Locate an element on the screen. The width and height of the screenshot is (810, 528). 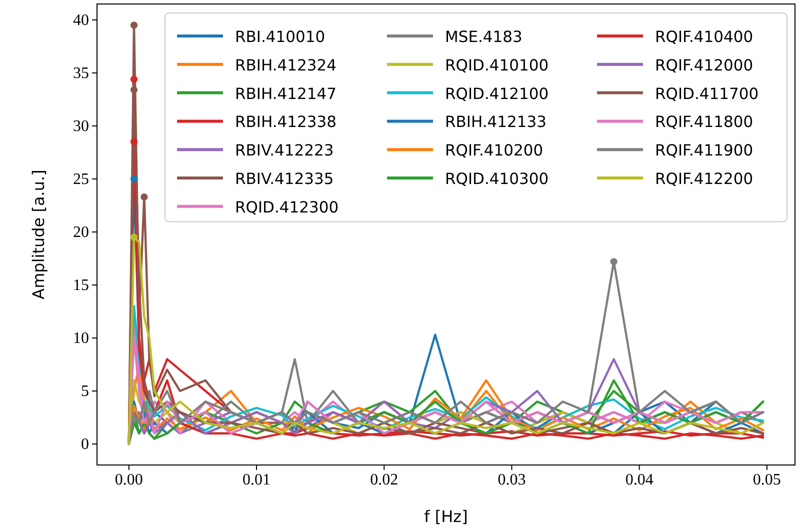
x-tick-label: 0.01 is located at coordinates (256, 479).